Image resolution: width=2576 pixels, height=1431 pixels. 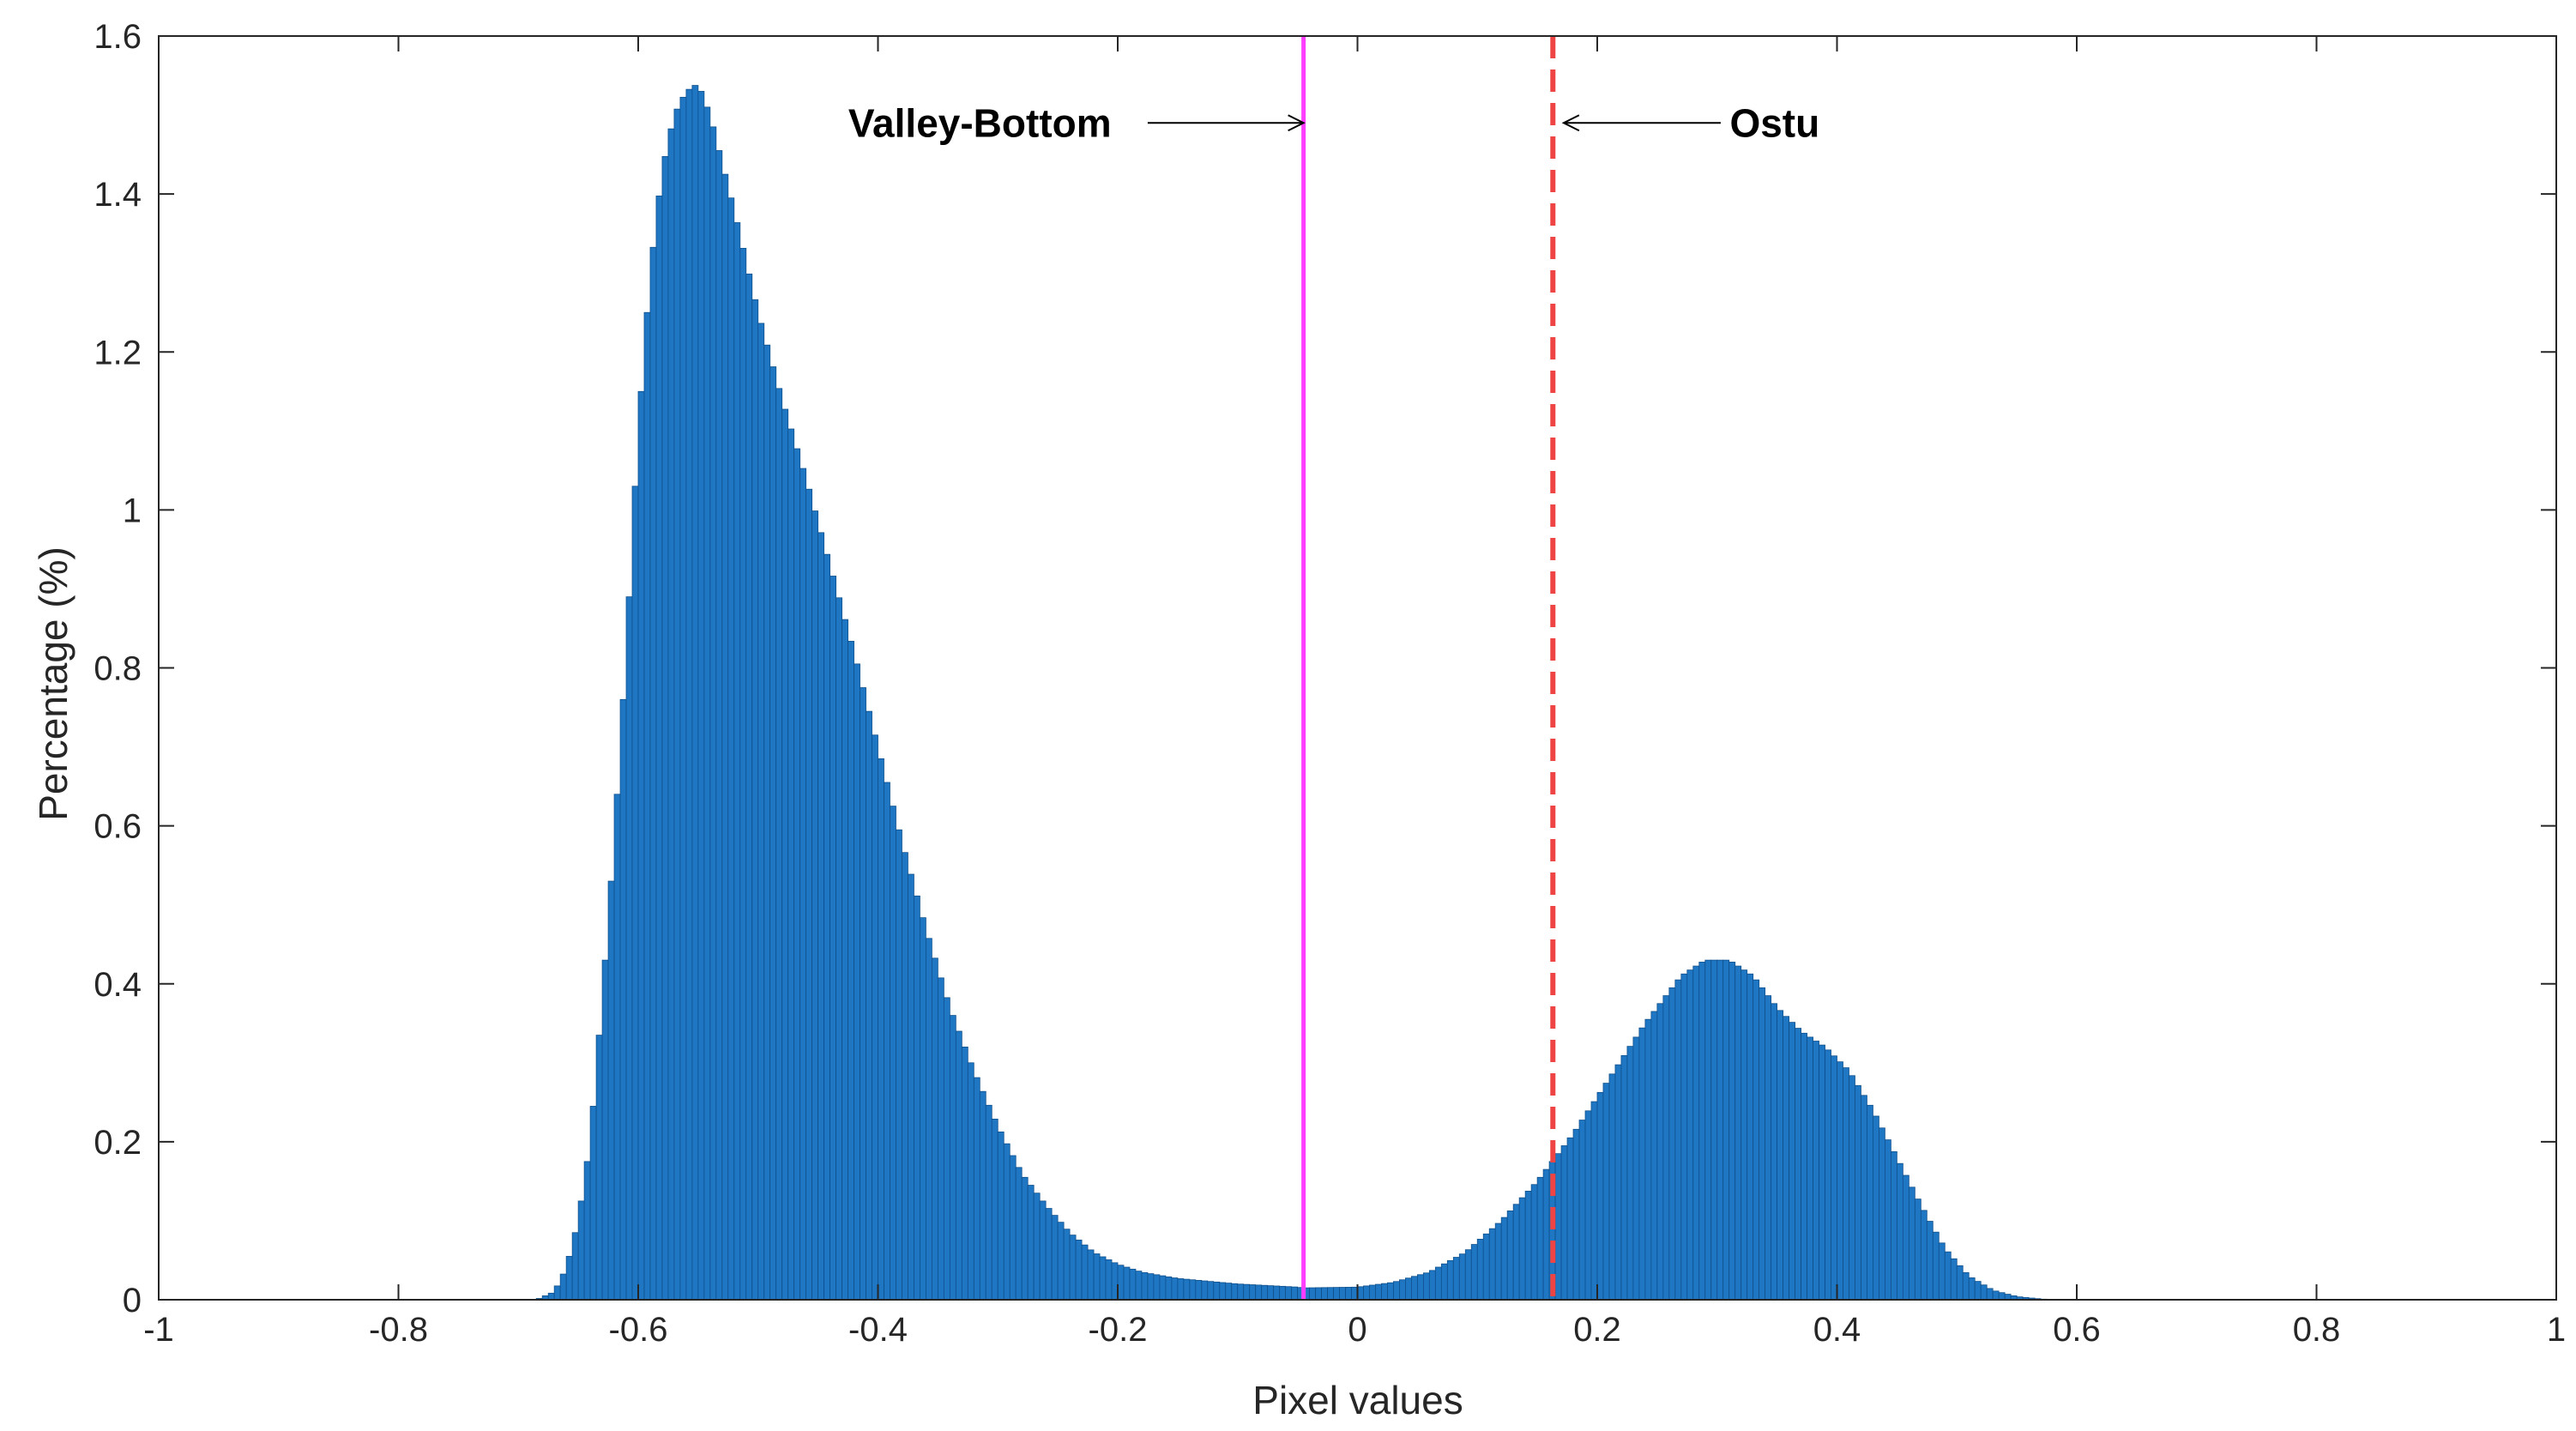 I want to click on y-tick-label: 1.2, so click(x=118, y=352).